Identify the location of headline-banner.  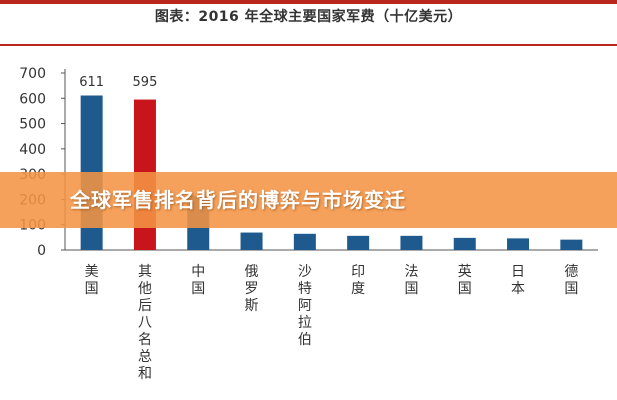
(308, 200).